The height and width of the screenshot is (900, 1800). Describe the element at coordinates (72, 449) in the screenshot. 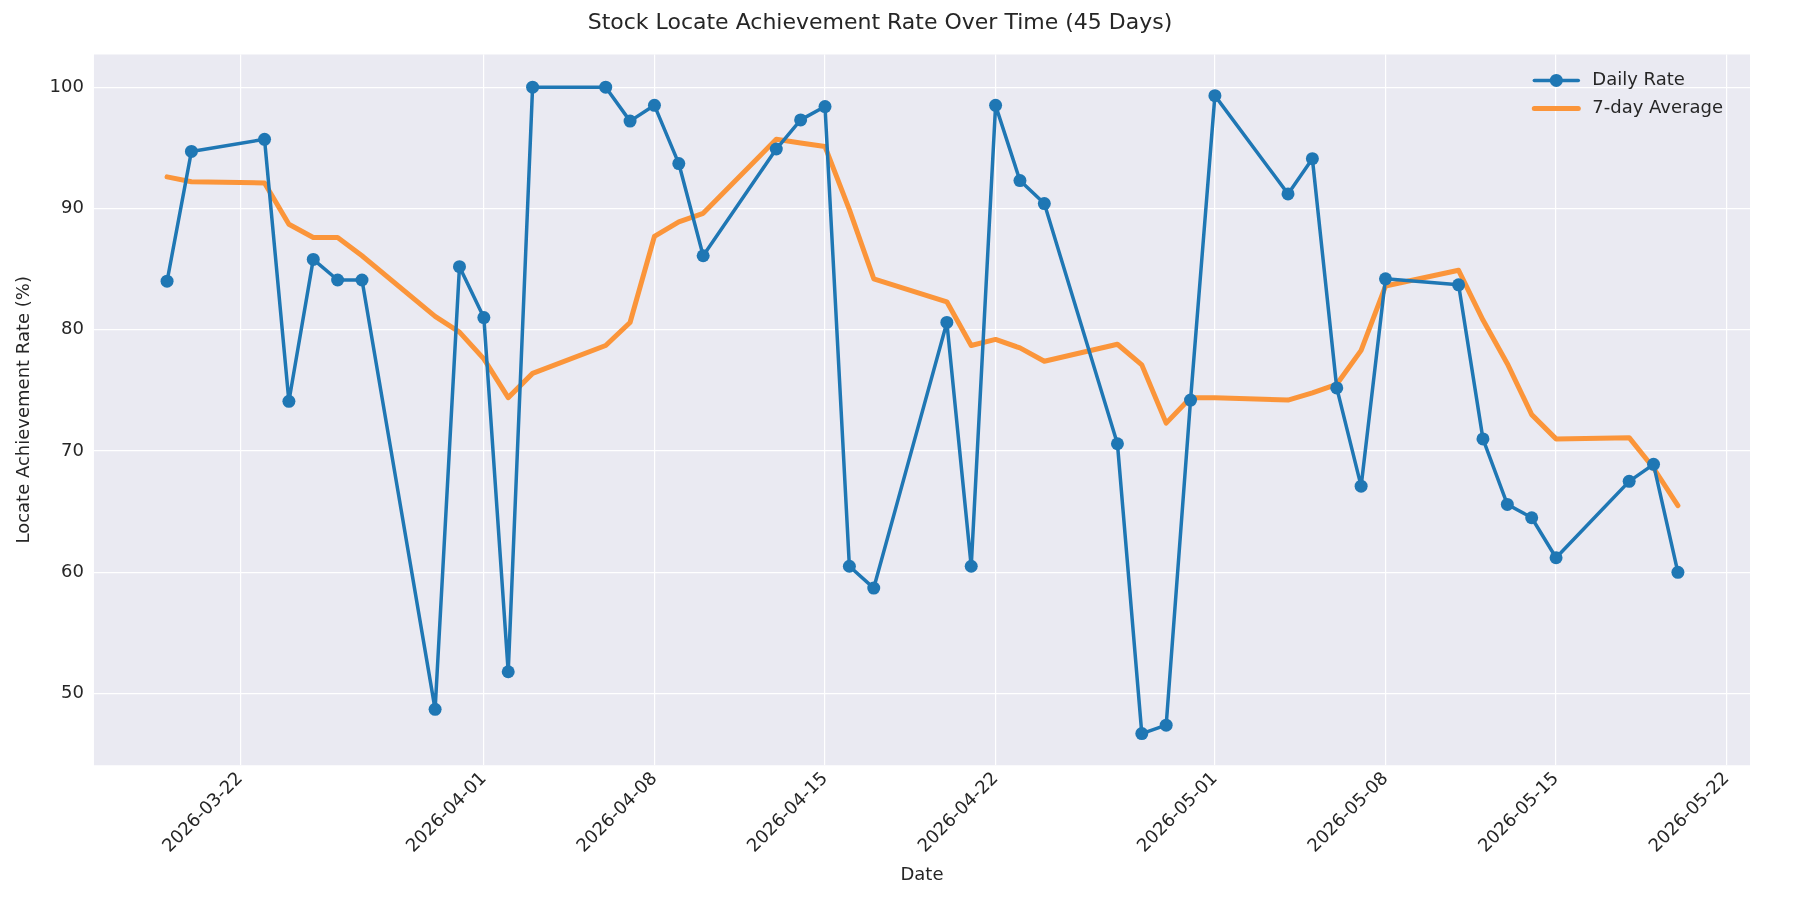

I see `y-tick-label: 70` at that location.